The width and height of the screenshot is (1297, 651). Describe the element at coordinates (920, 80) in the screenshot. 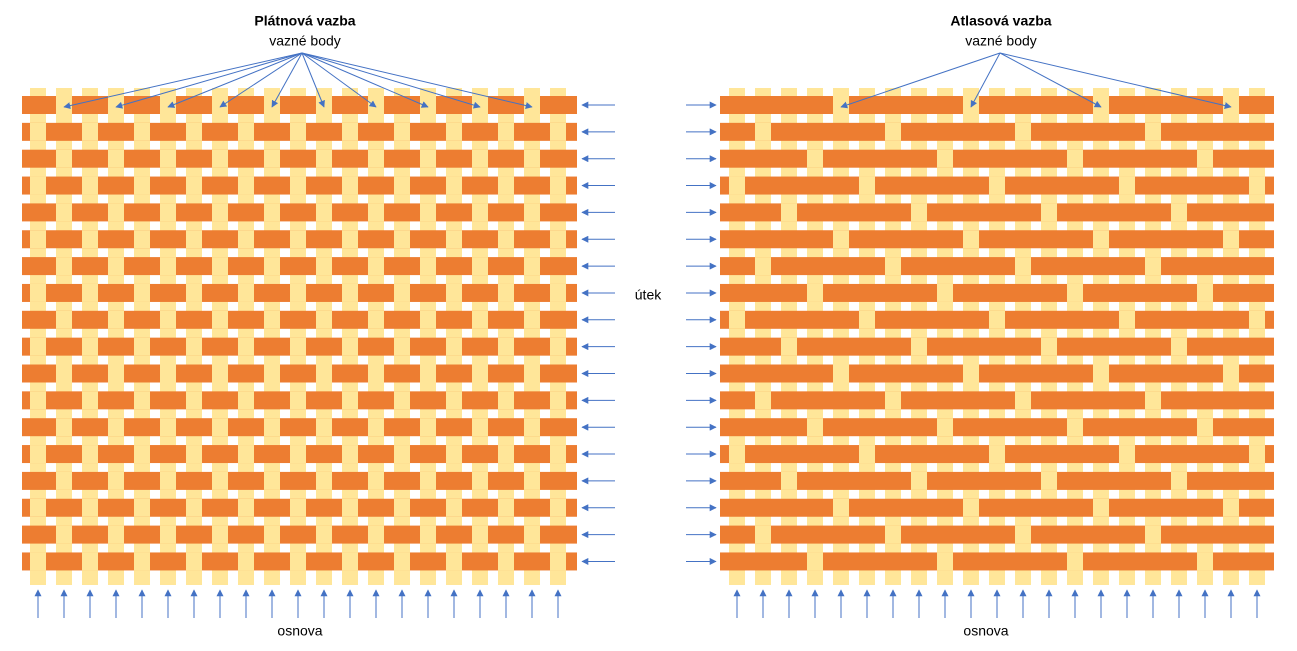

I see `binding-point-arrow` at that location.